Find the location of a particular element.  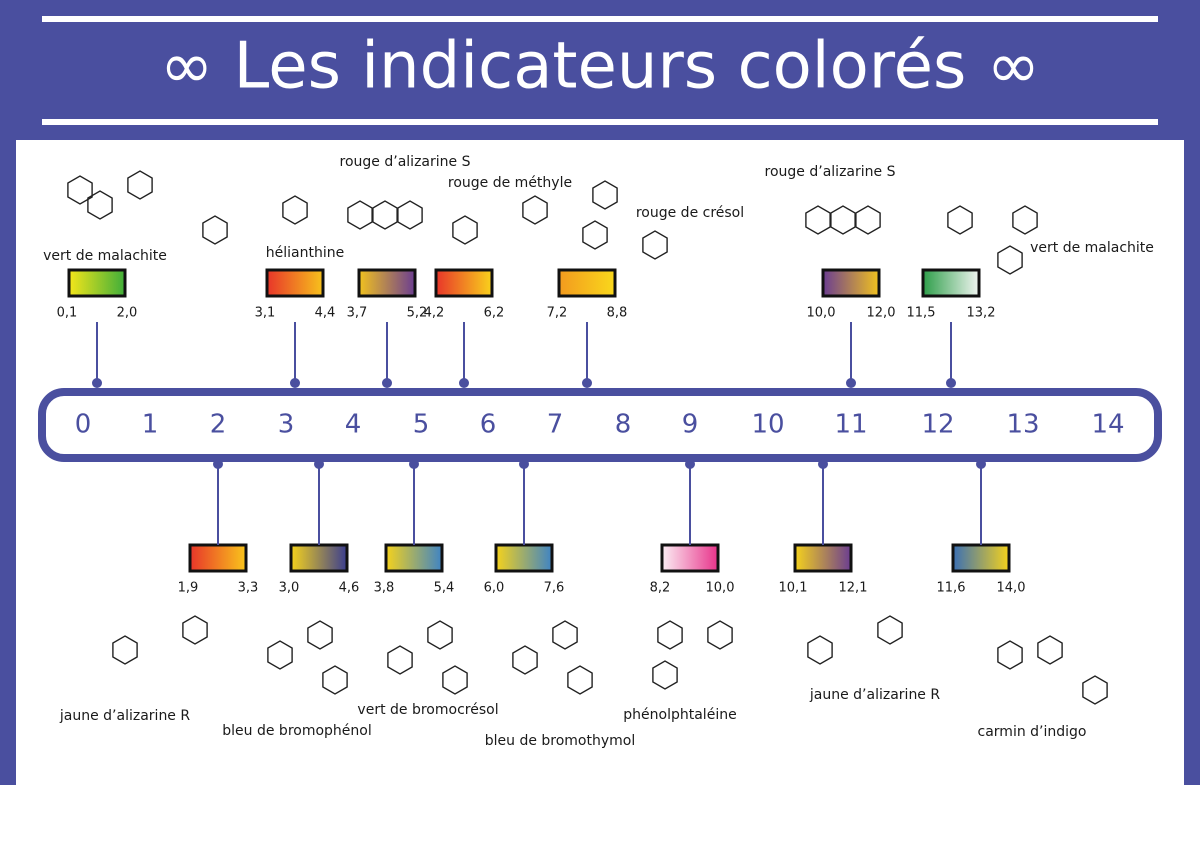

range-low: 3,1 is located at coordinates (265, 313).